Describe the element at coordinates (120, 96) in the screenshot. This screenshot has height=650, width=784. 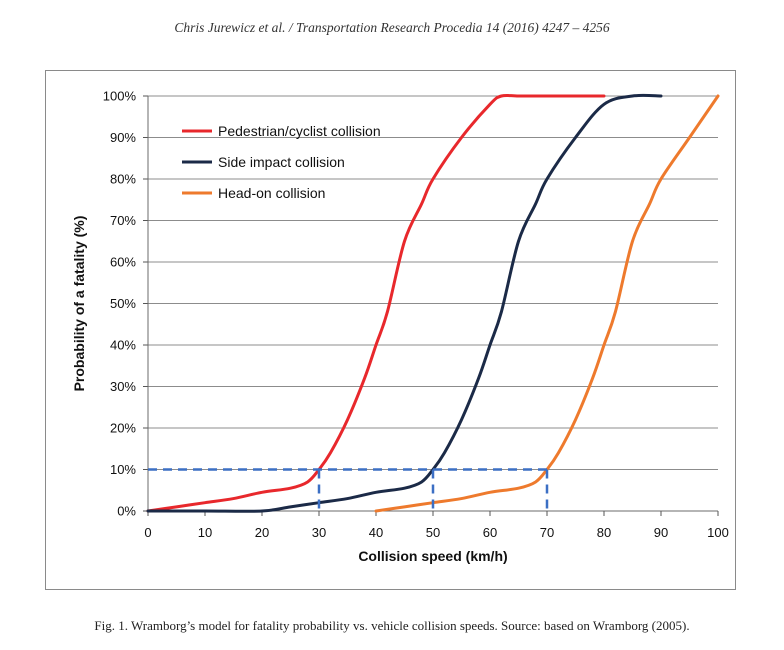
I see `y-tick-label: 100%` at that location.